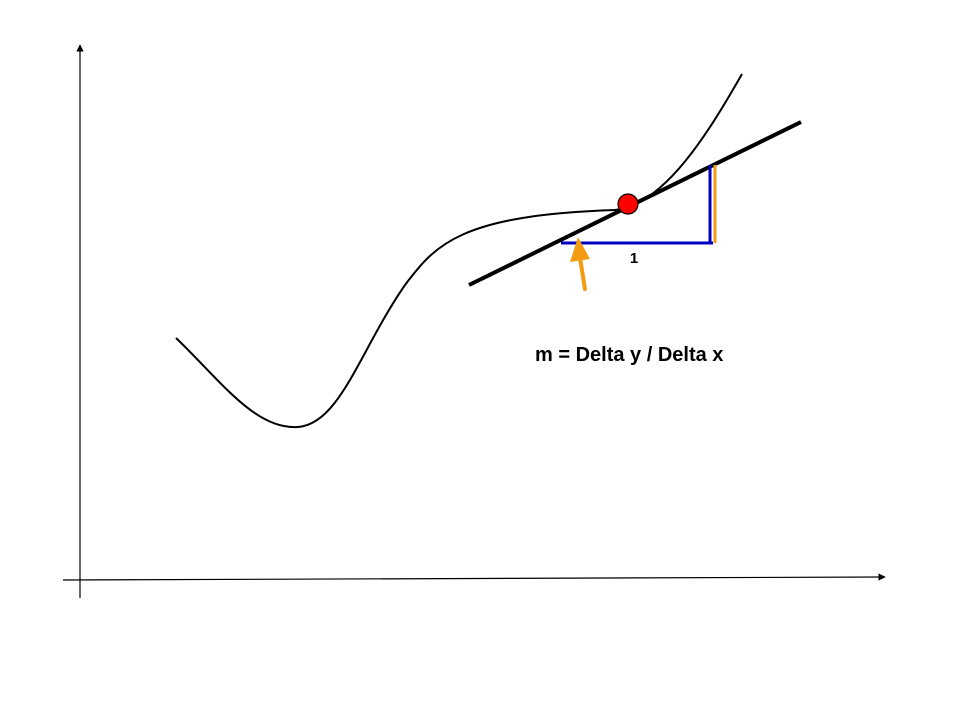 The image size is (960, 720). What do you see at coordinates (580, 264) in the screenshot?
I see `pointer-arrow-icon` at bounding box center [580, 264].